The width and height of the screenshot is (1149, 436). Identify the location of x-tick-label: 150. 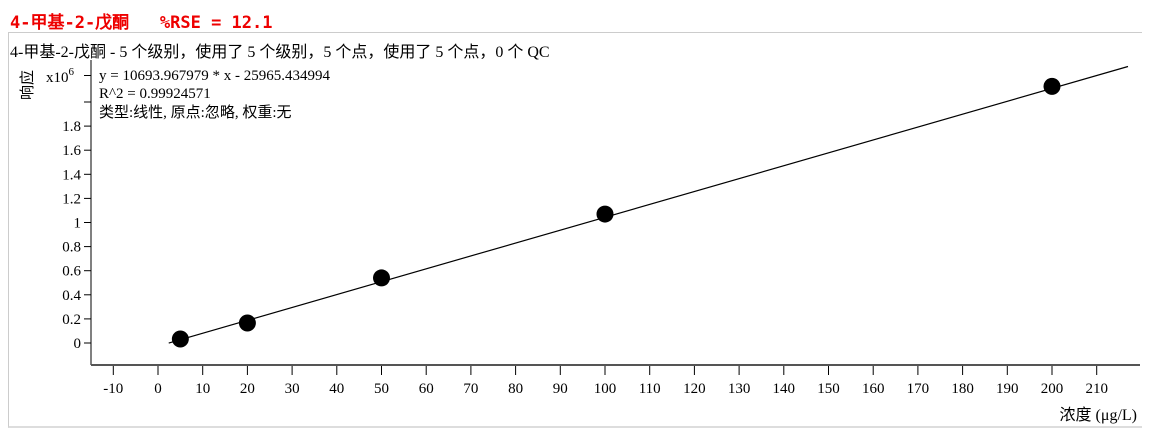
(828, 389).